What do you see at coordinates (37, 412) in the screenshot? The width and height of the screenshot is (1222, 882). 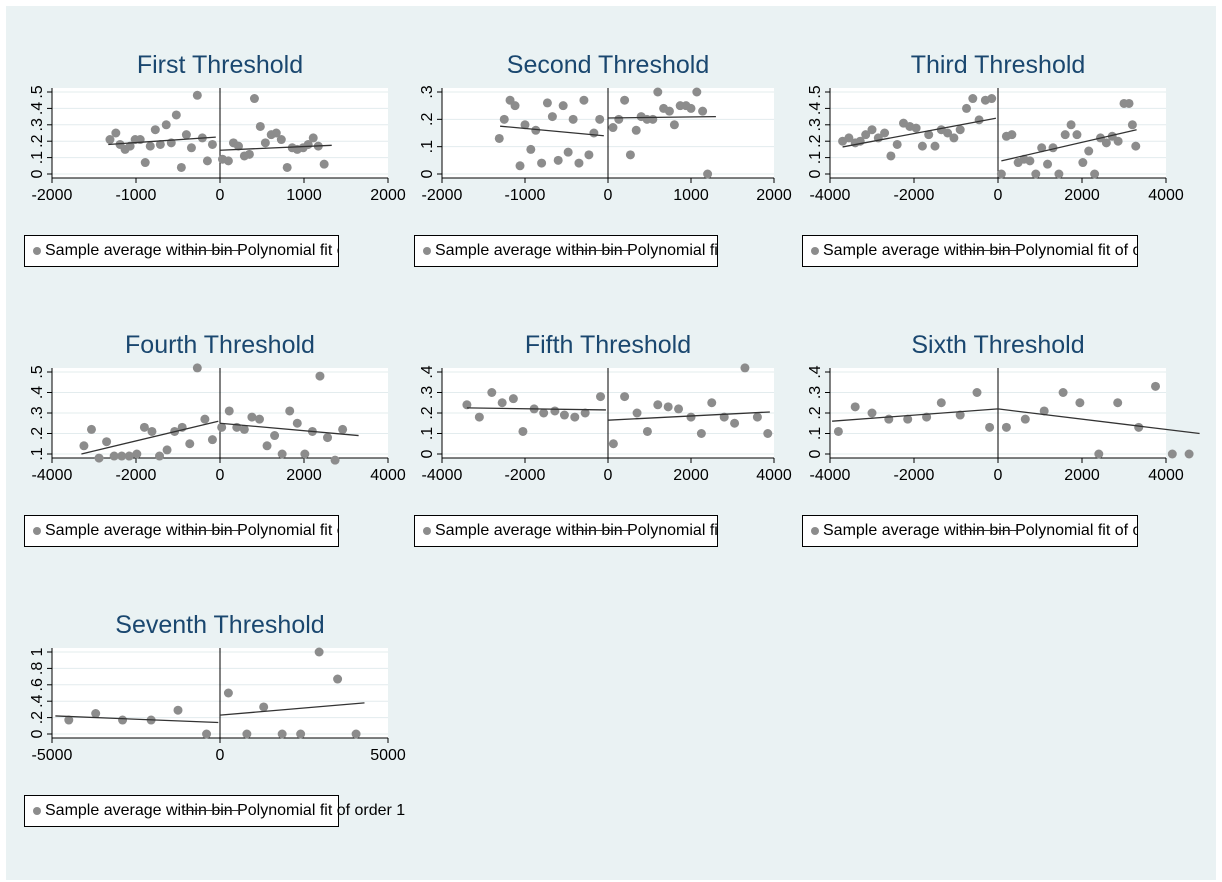 I see `y-tick-label: .3` at bounding box center [37, 412].